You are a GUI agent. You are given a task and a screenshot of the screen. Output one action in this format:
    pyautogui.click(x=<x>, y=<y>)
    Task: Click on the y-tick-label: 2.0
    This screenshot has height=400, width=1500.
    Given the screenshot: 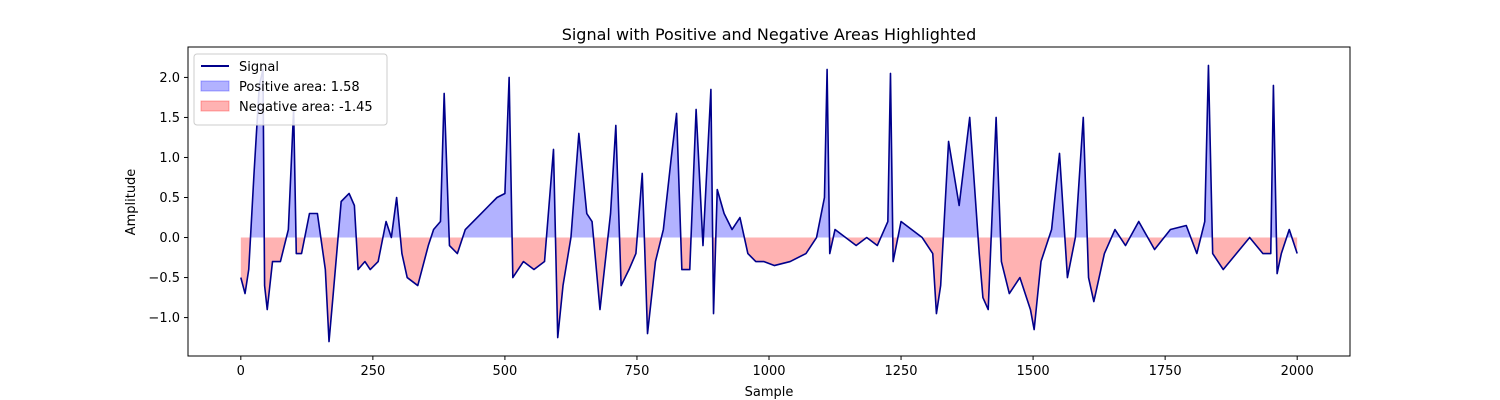 What is the action you would take?
    pyautogui.click(x=169, y=78)
    